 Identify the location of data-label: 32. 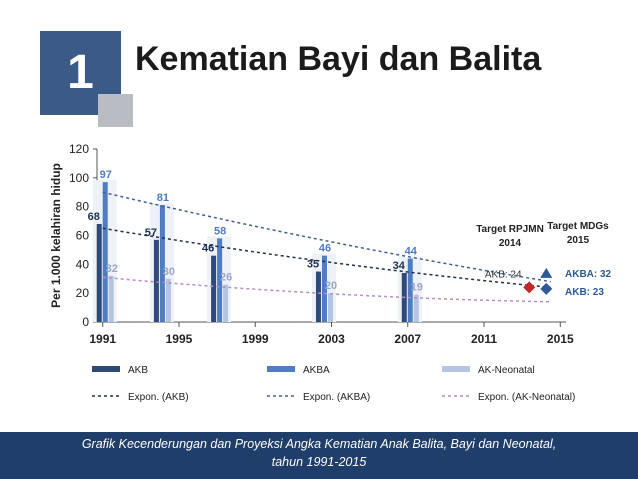
(112, 269).